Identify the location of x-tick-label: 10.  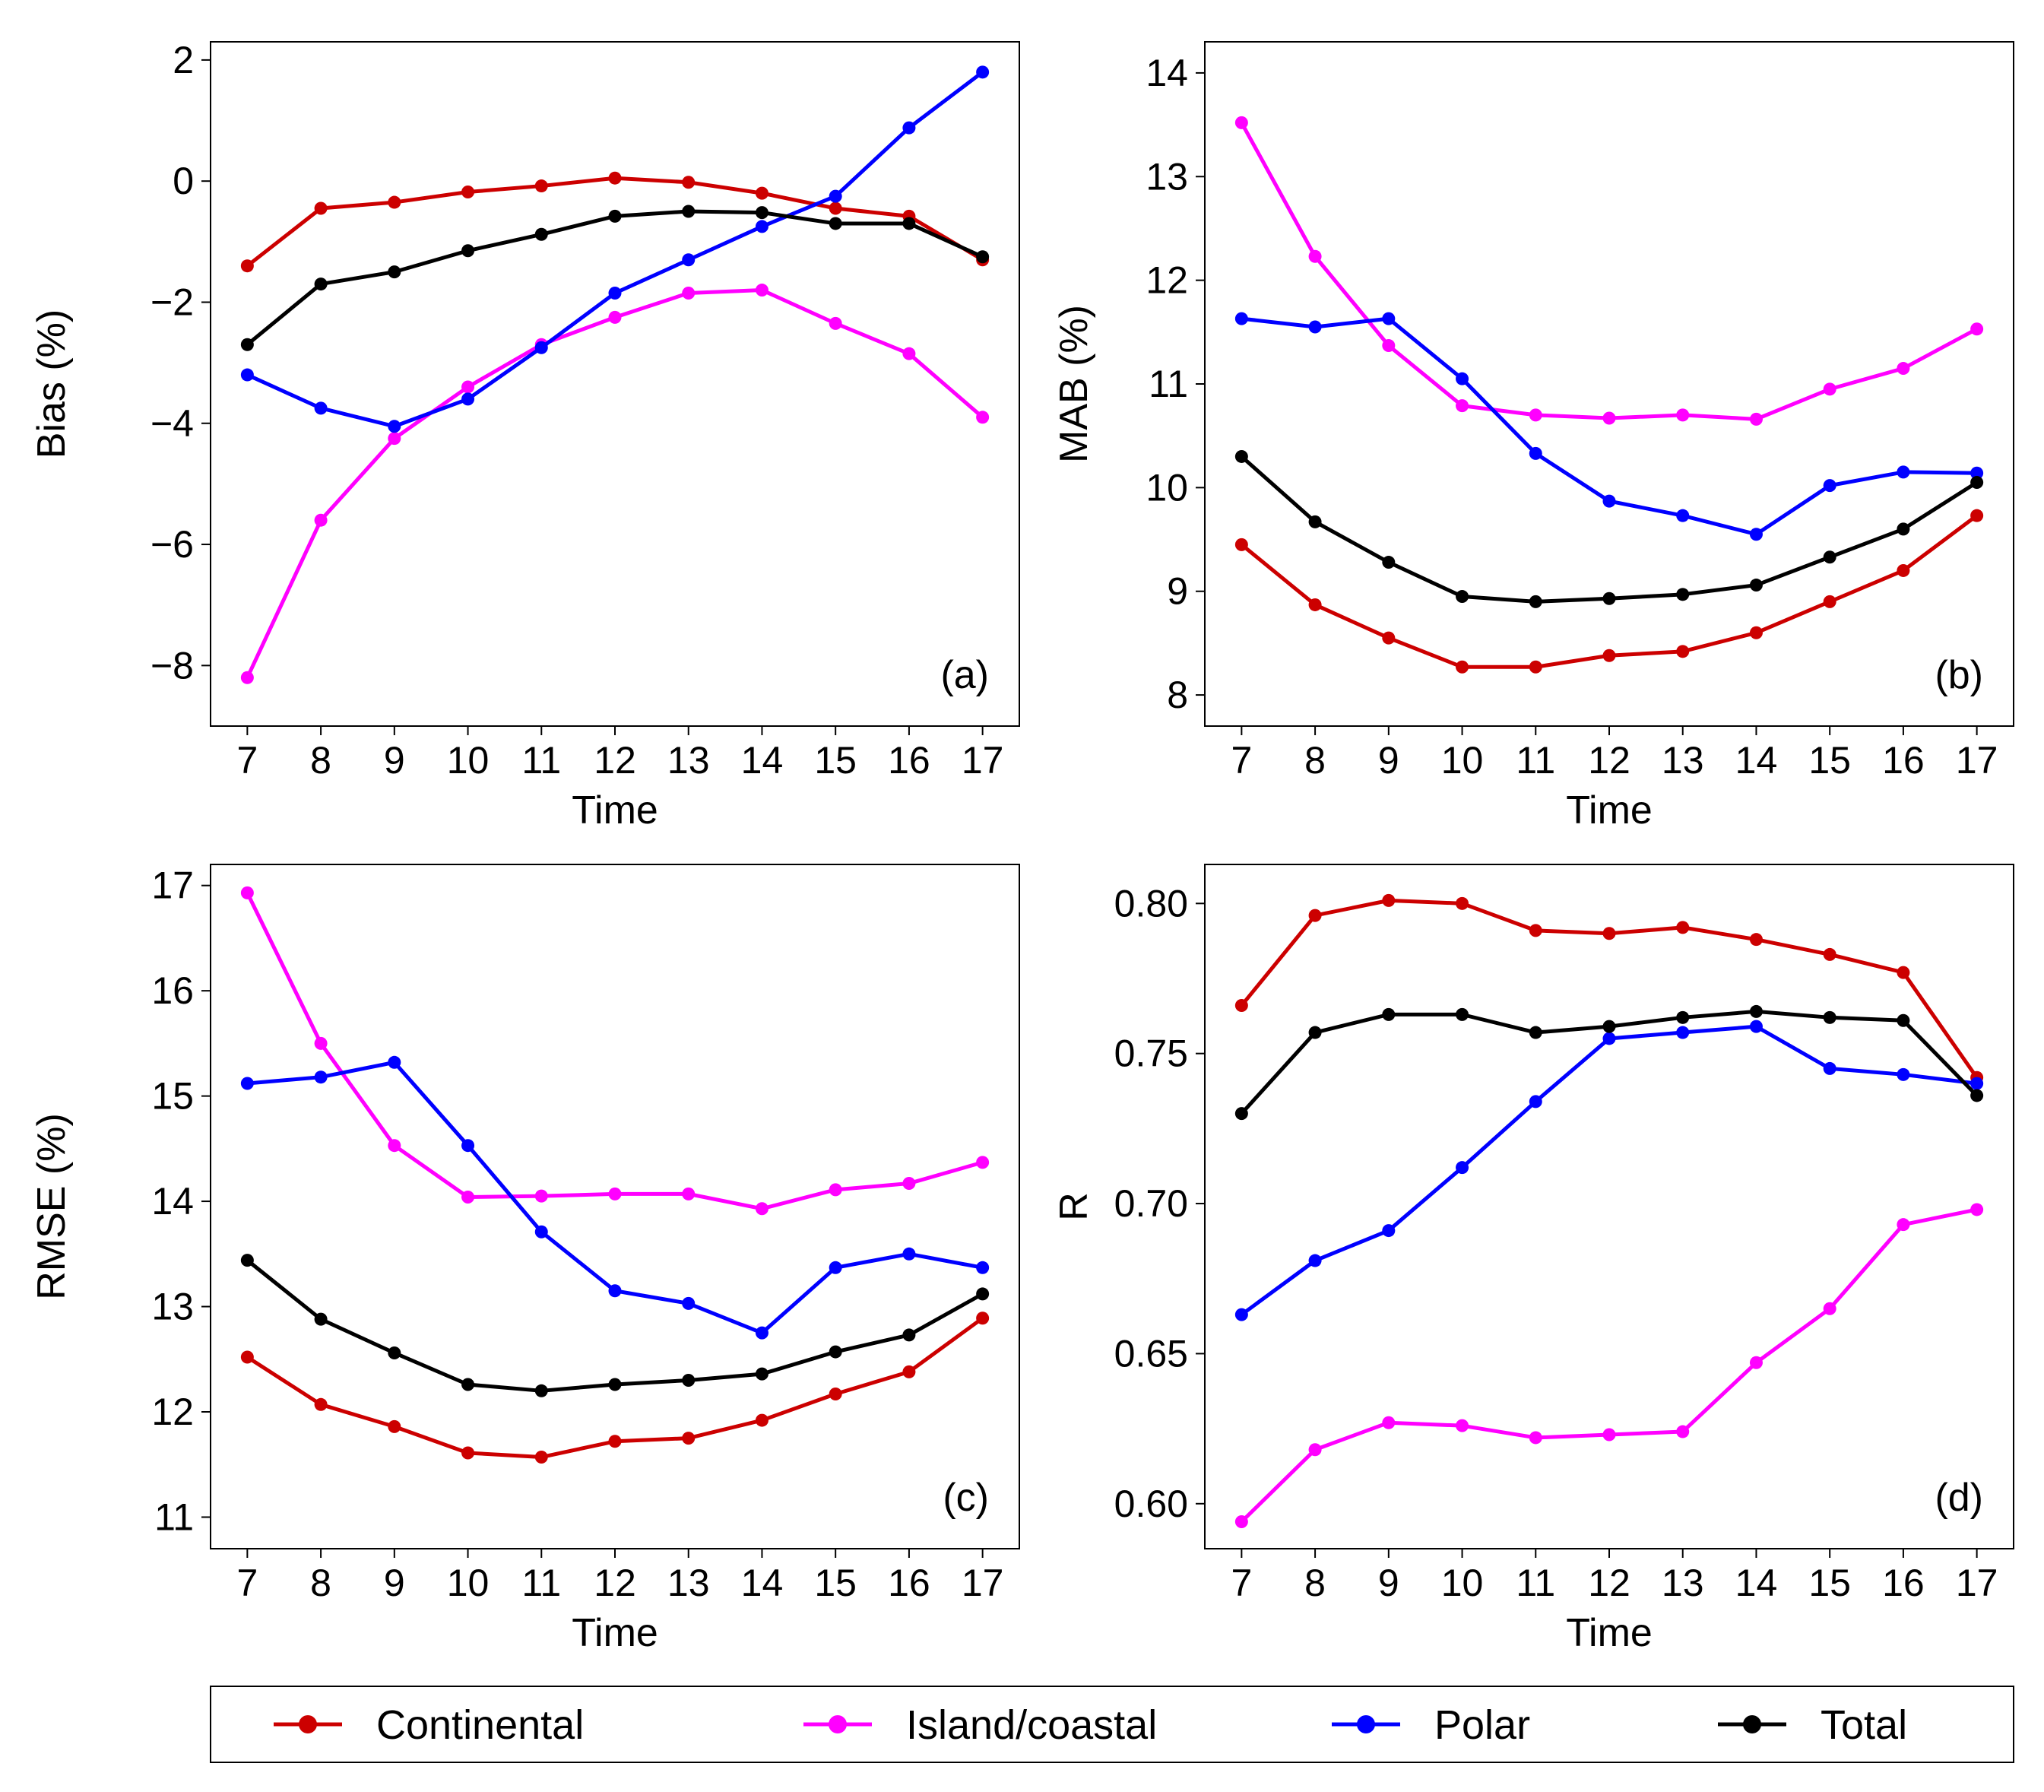
(468, 1583).